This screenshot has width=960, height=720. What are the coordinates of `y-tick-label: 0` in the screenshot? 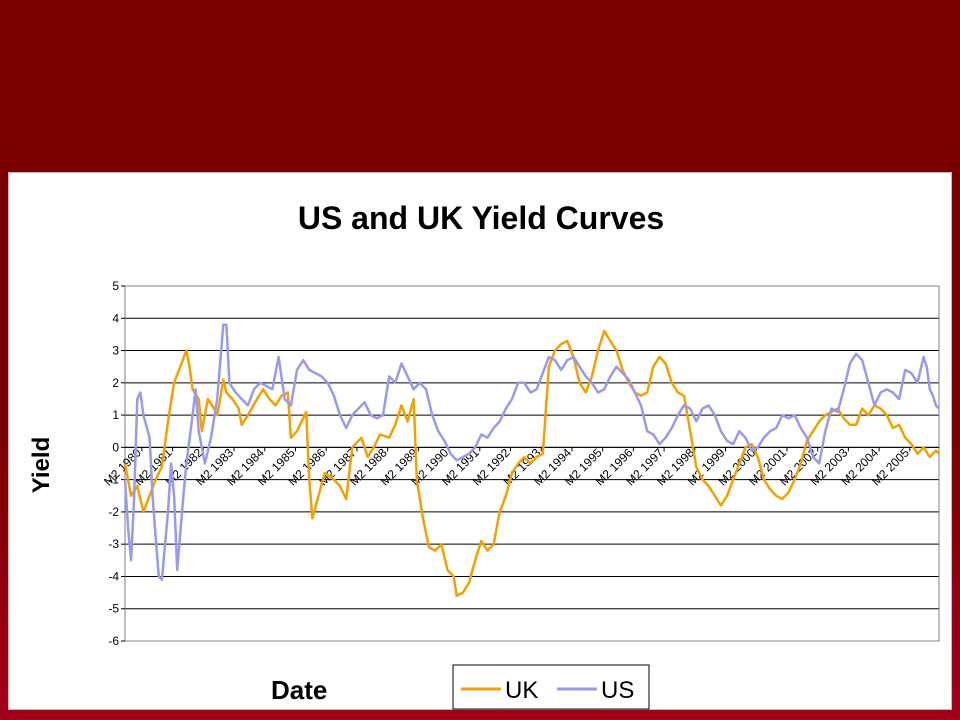 It's located at (115, 447).